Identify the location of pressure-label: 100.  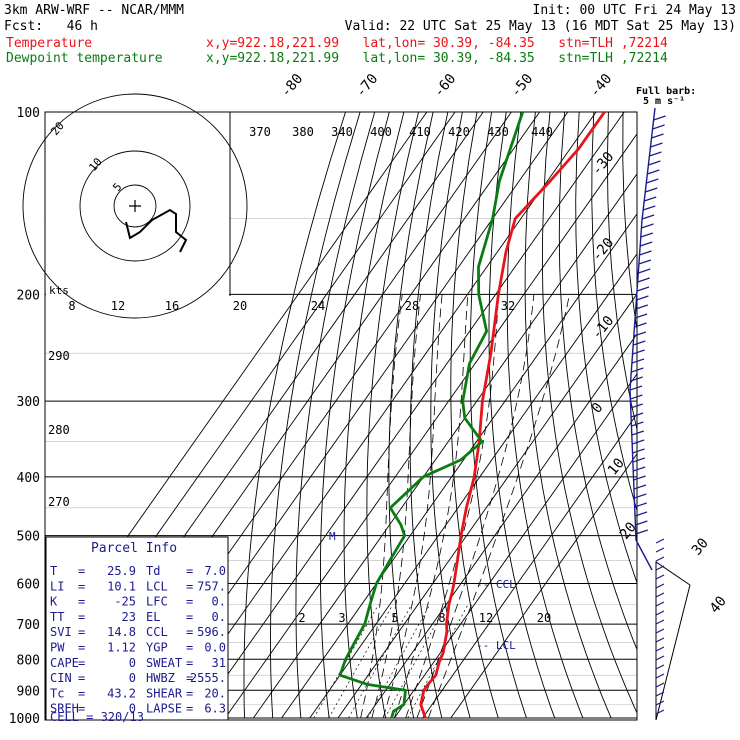
(28, 113).